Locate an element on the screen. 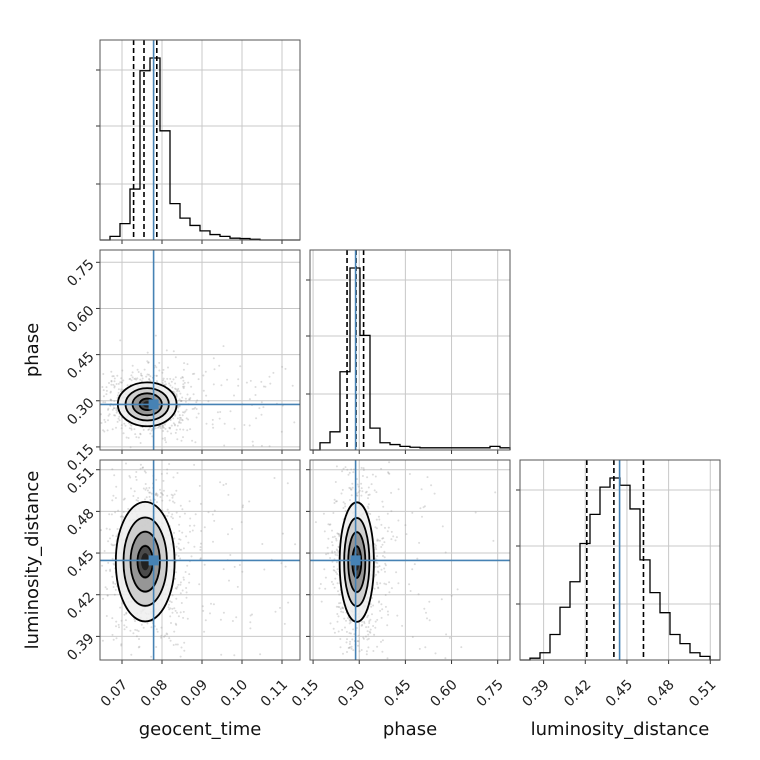  x-tick-label: 0.51 is located at coordinates (702, 693).